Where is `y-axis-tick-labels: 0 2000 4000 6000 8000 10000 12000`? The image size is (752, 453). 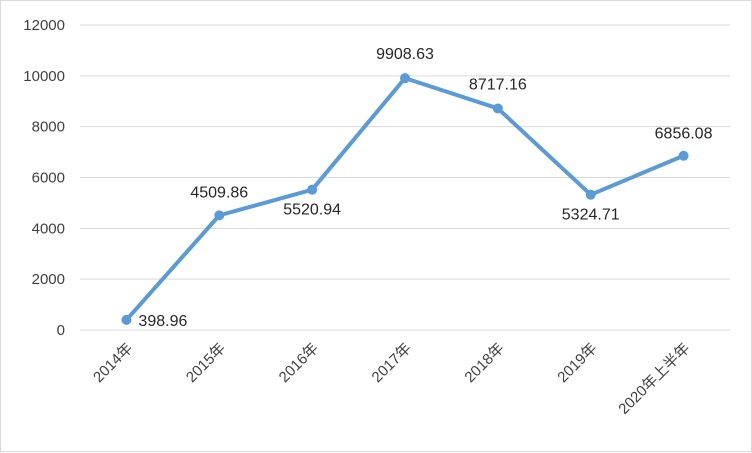
y-axis-tick-labels: 0 2000 4000 6000 8000 10000 12000 is located at coordinates (44, 178).